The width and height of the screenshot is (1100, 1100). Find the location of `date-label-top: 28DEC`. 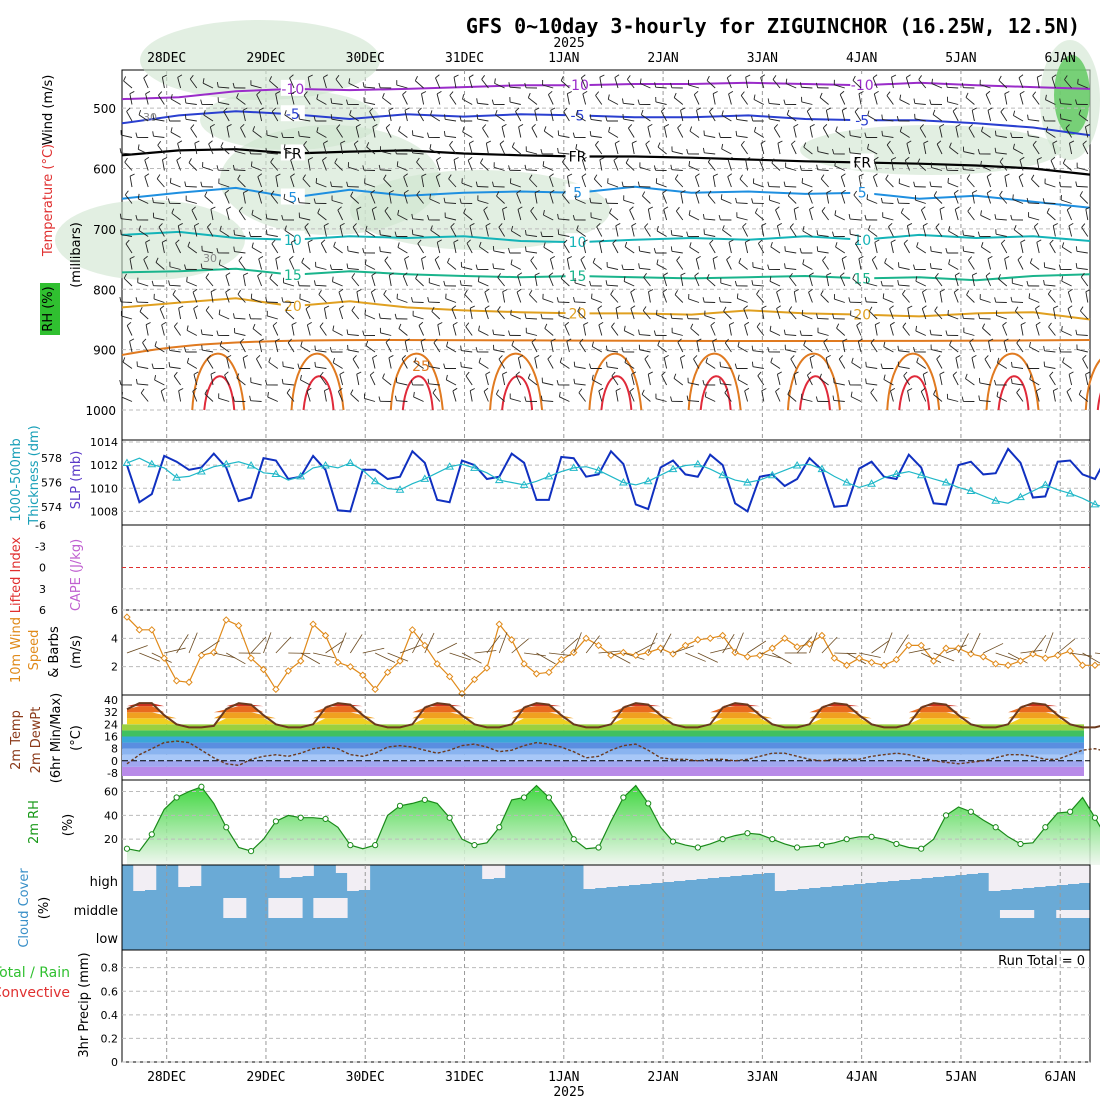

date-label-top: 28DEC is located at coordinates (166, 58).